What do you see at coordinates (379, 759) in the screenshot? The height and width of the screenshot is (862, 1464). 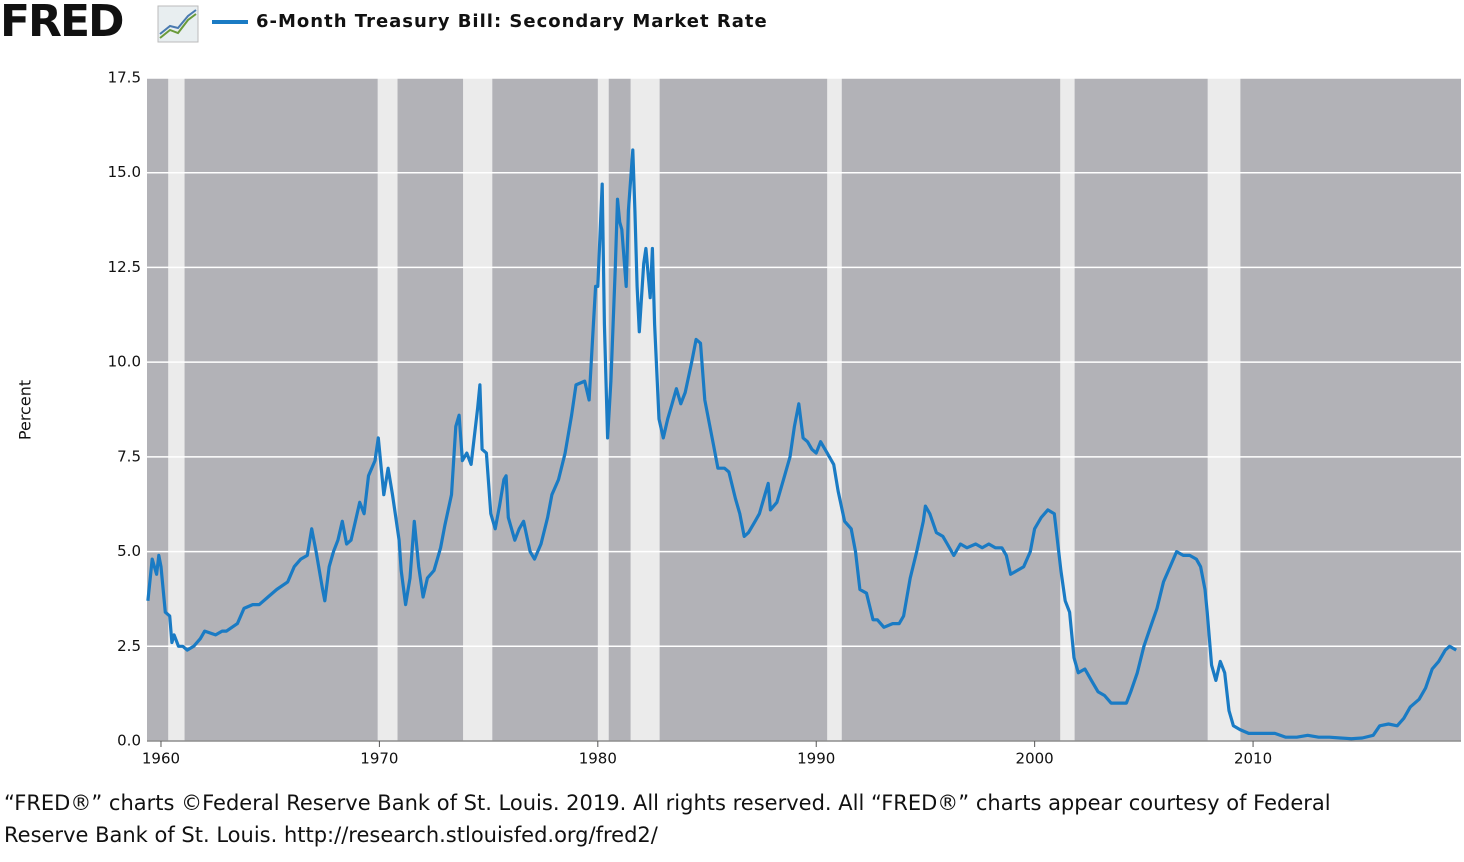 I see `x-tick-label: 1970` at bounding box center [379, 759].